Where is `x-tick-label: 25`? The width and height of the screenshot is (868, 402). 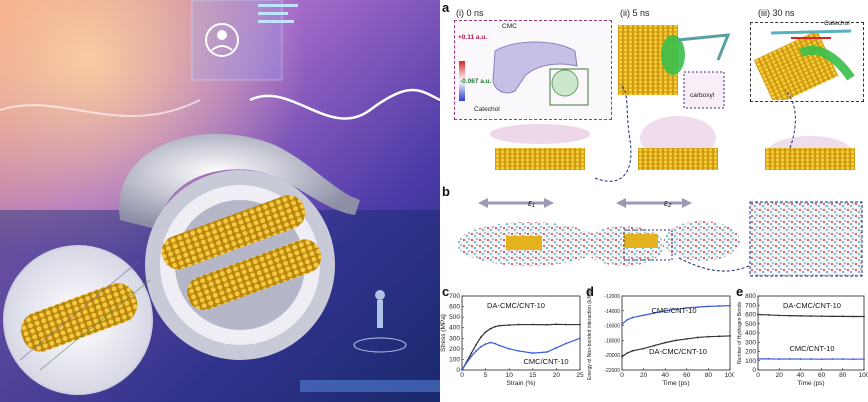 x-tick-label: 25 is located at coordinates (580, 375).